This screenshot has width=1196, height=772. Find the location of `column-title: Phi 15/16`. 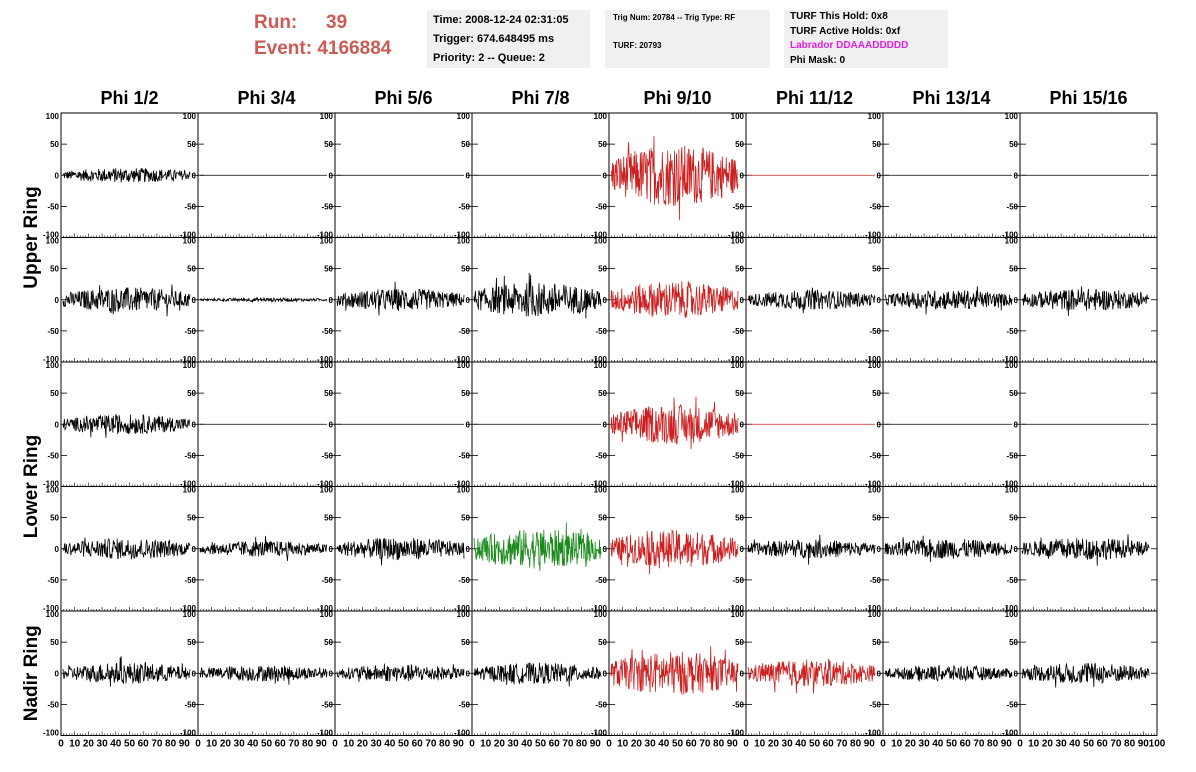

column-title: Phi 15/16 is located at coordinates (1088, 98).